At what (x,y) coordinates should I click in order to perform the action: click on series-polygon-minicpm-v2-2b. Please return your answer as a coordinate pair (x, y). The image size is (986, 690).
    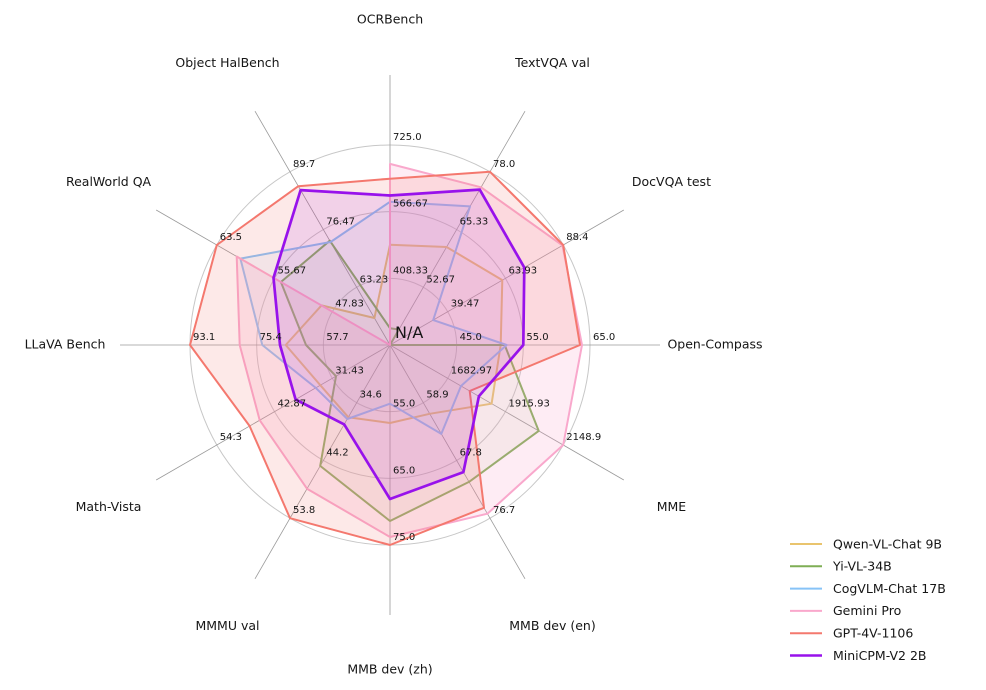
    Looking at the image, I should click on (399, 344).